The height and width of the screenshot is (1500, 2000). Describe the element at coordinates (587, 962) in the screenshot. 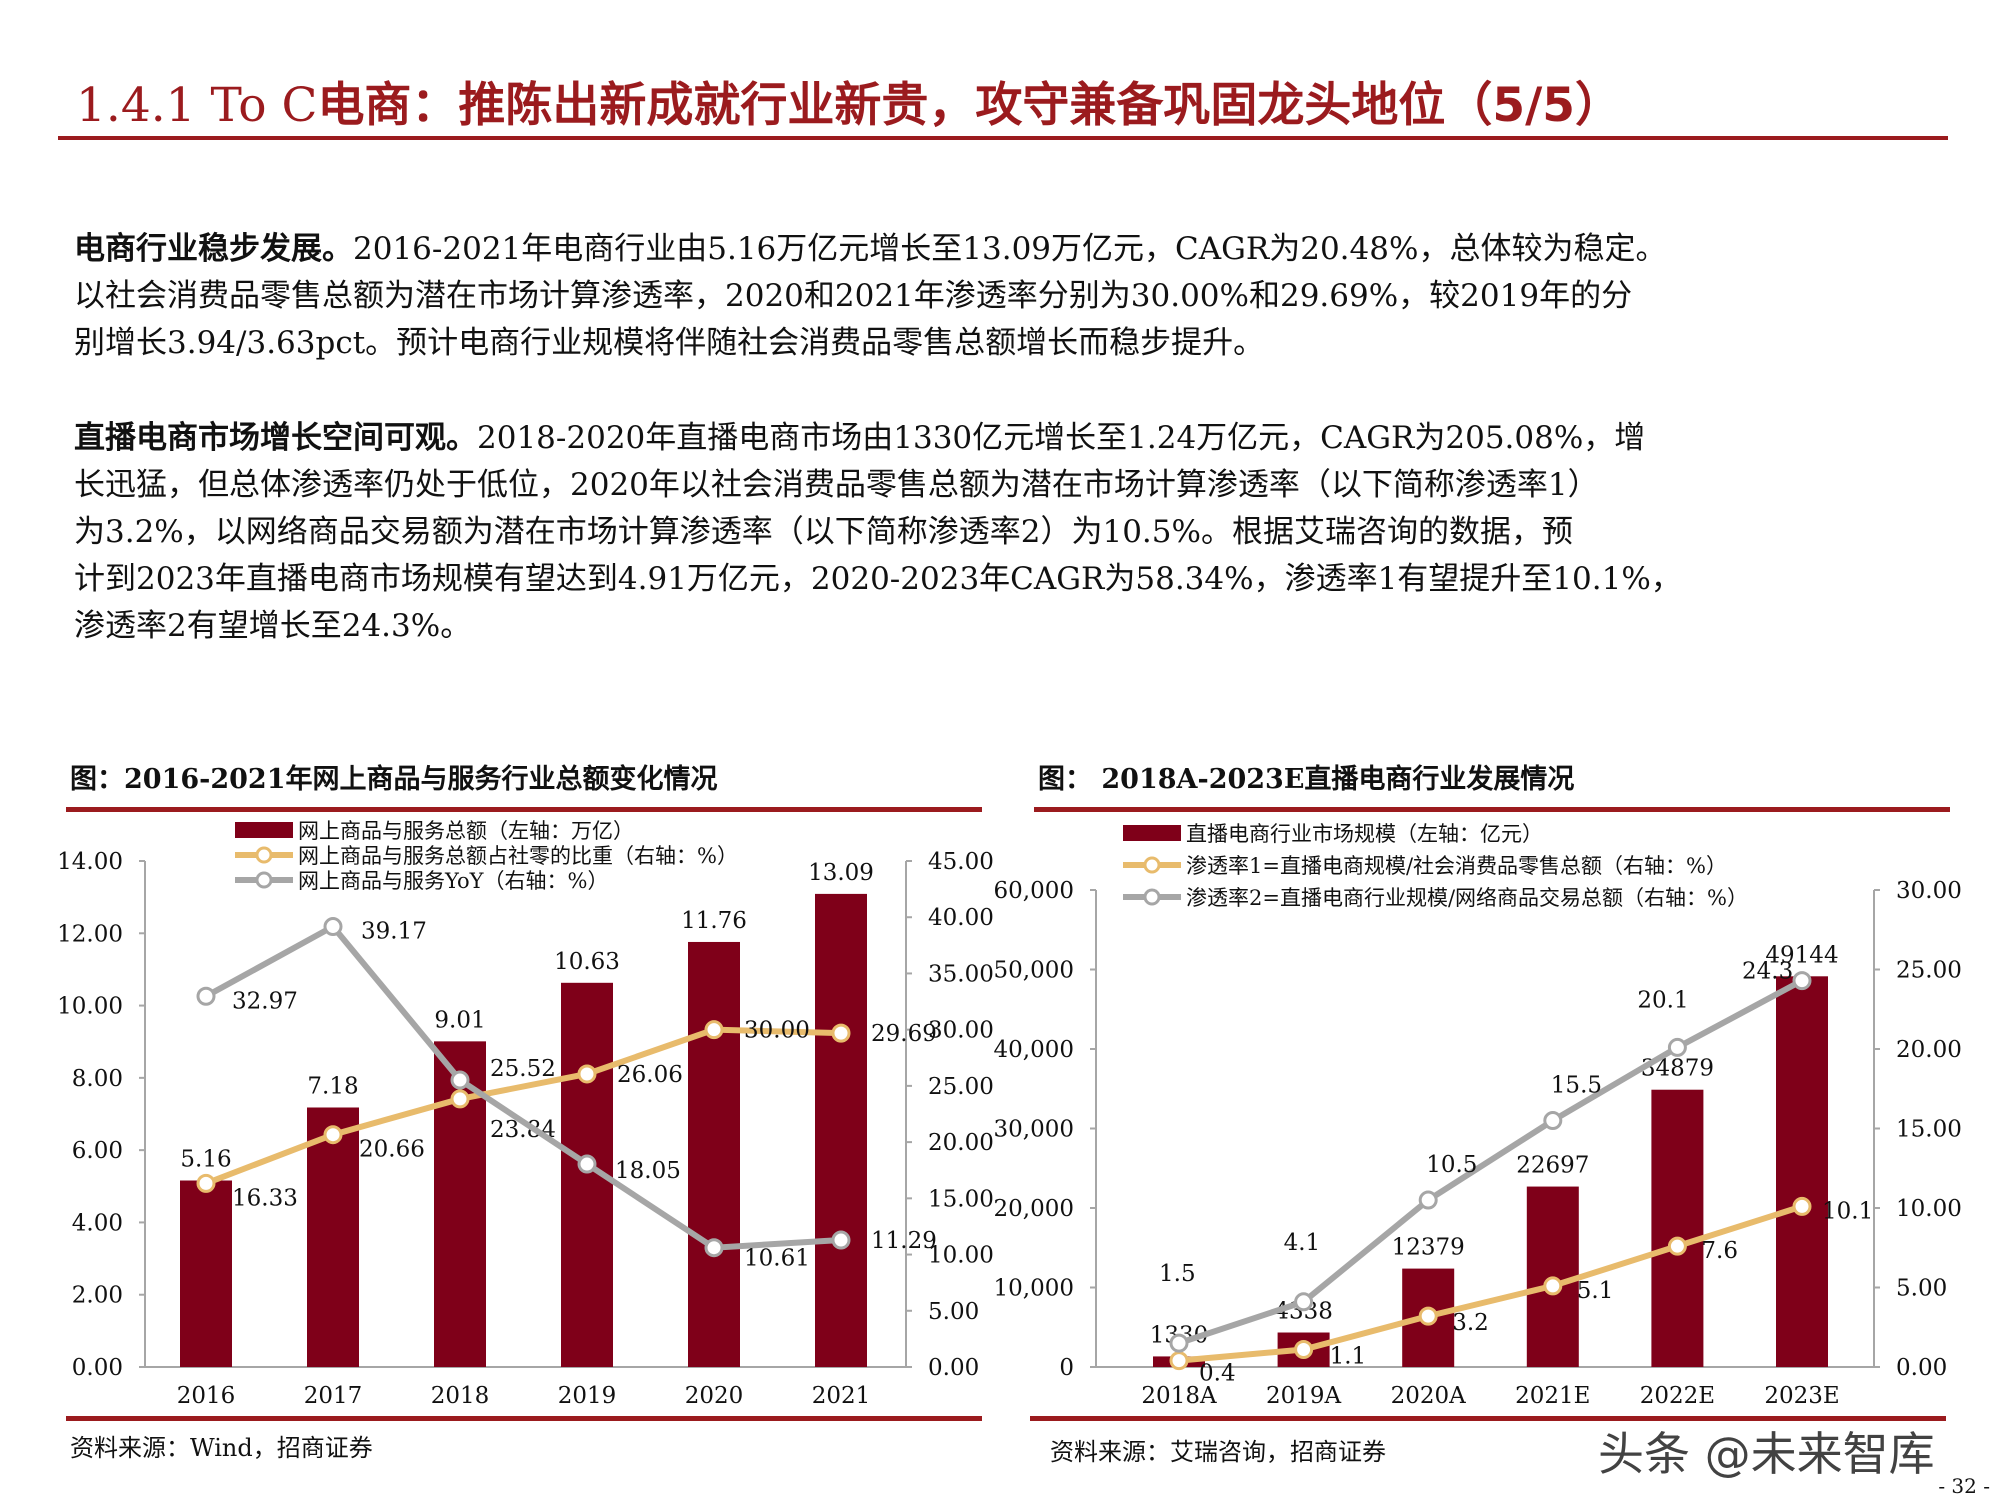

I see `chart1-bar-label: 10.63` at that location.